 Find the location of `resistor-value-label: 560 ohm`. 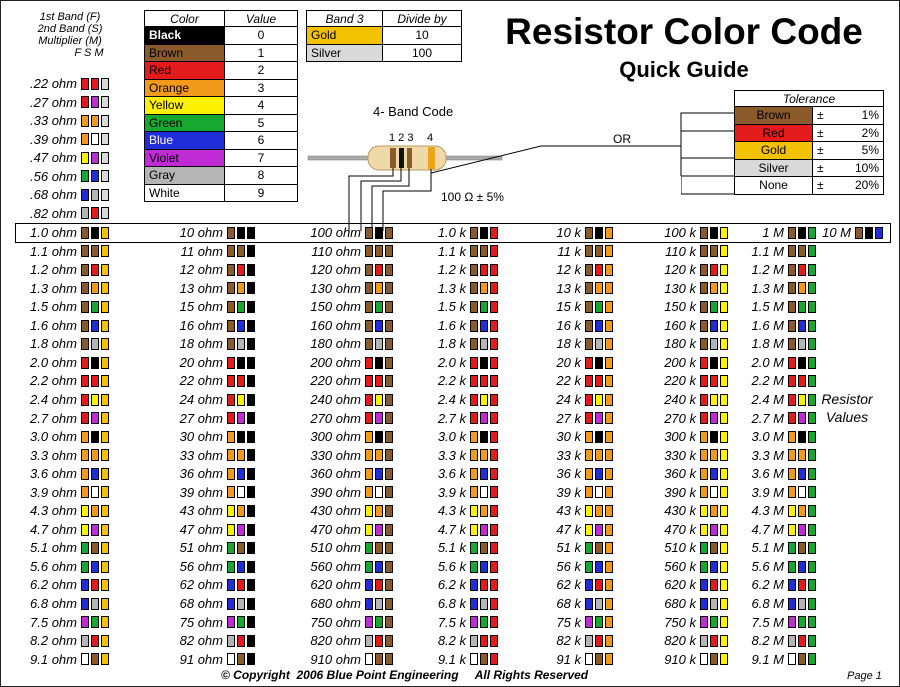

resistor-value-label: 560 ohm is located at coordinates (335, 566).